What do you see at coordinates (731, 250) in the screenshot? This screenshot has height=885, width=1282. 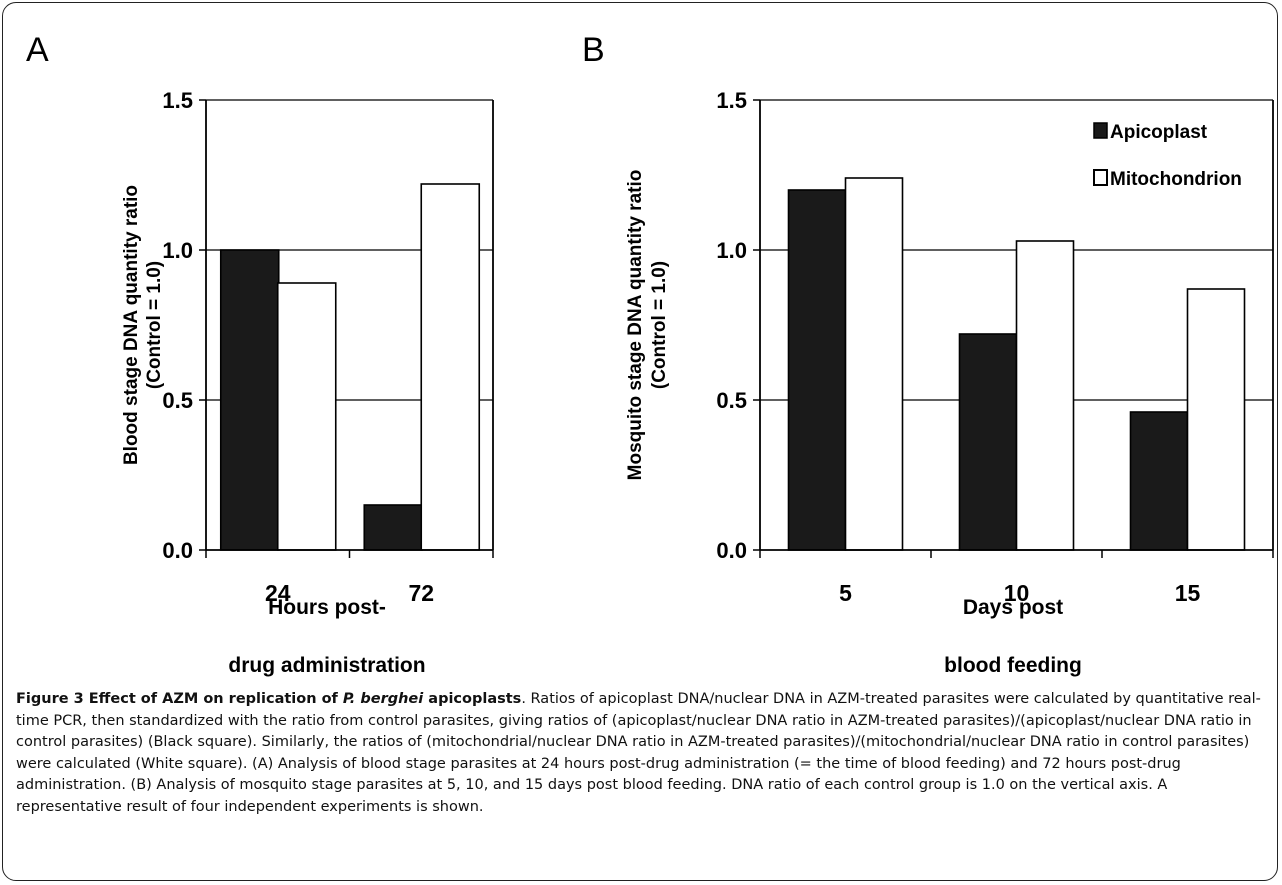 I see `panel-b-ytick-label: 1.0` at bounding box center [731, 250].